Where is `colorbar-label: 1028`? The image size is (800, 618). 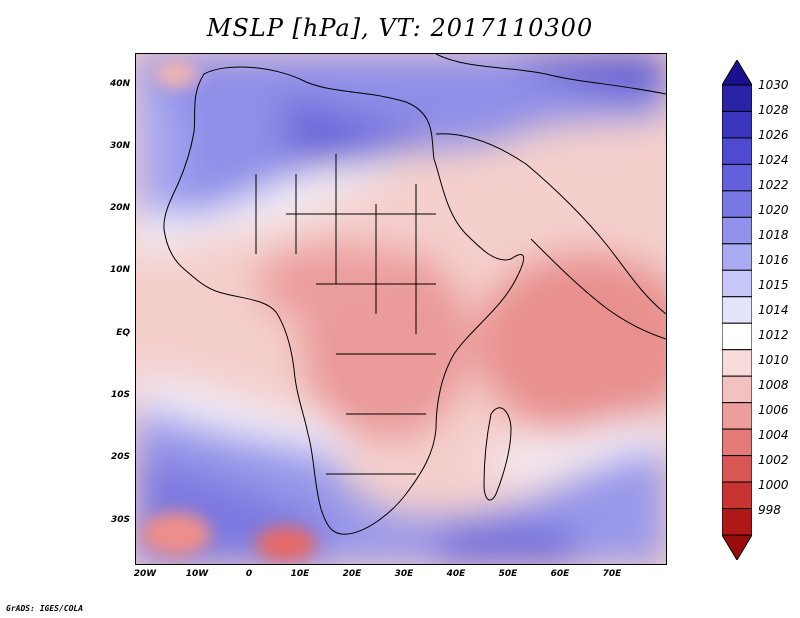 colorbar-label: 1028 is located at coordinates (773, 110).